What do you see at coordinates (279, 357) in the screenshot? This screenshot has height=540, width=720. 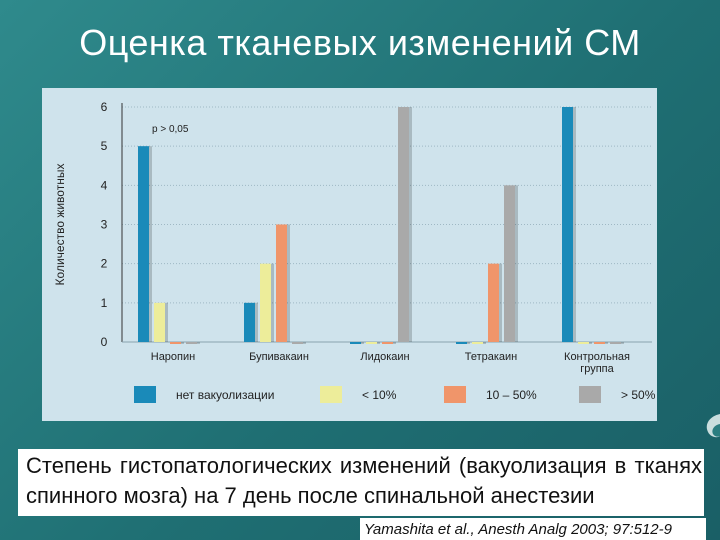 I see `x-category-label: Бупивакаин` at bounding box center [279, 357].